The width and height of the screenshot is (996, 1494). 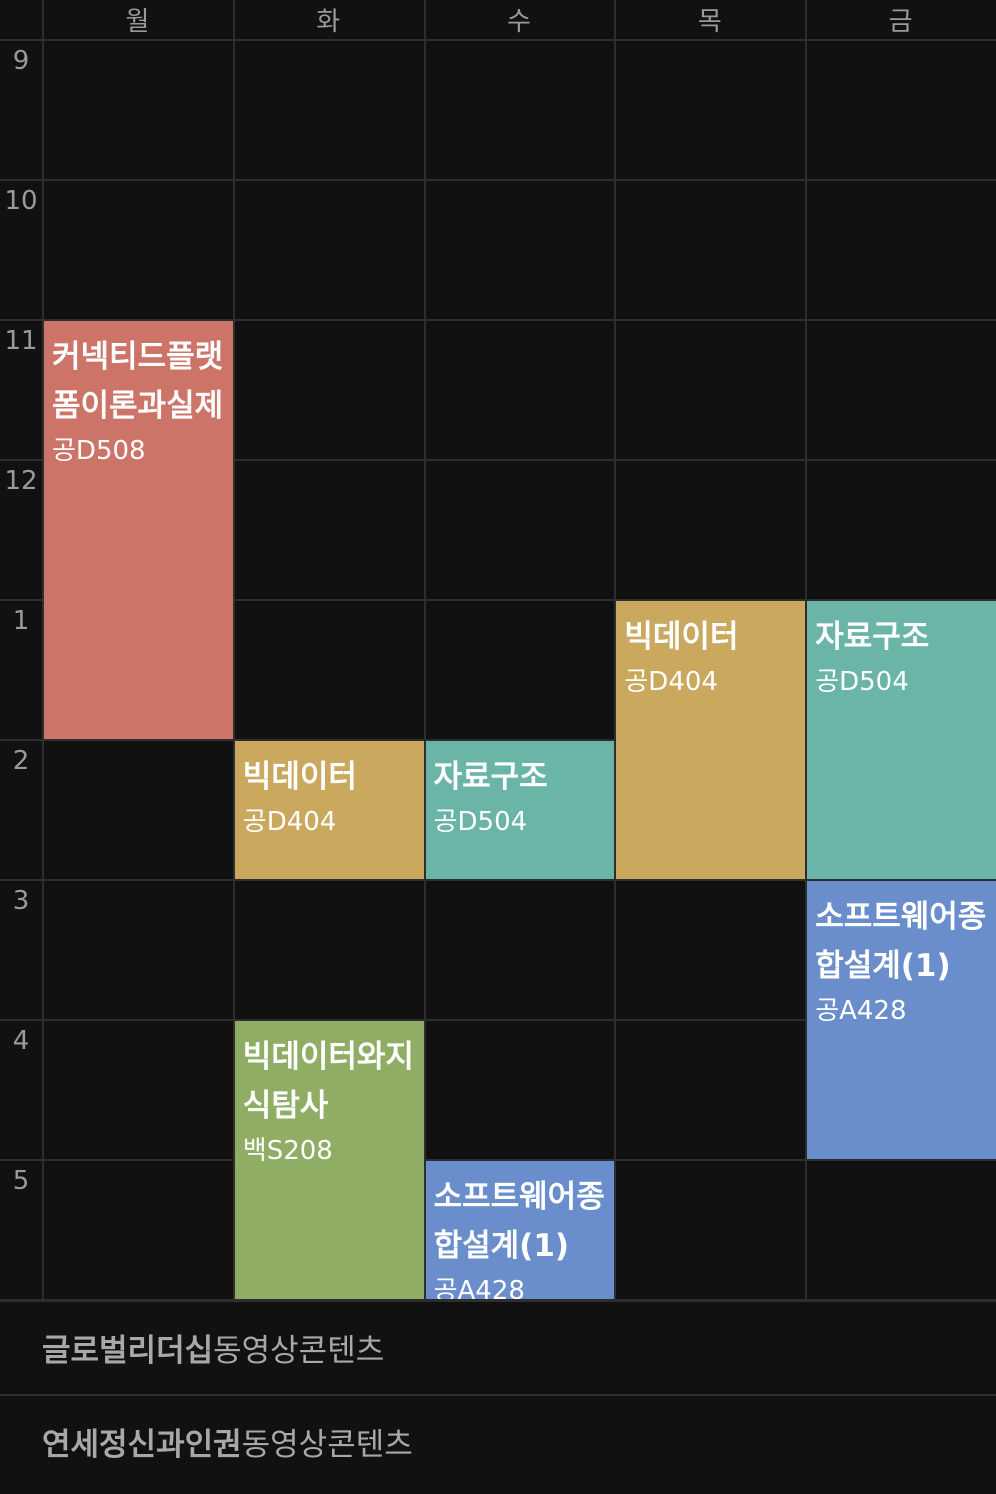 I want to click on hour-label: 11, so click(x=21, y=341).